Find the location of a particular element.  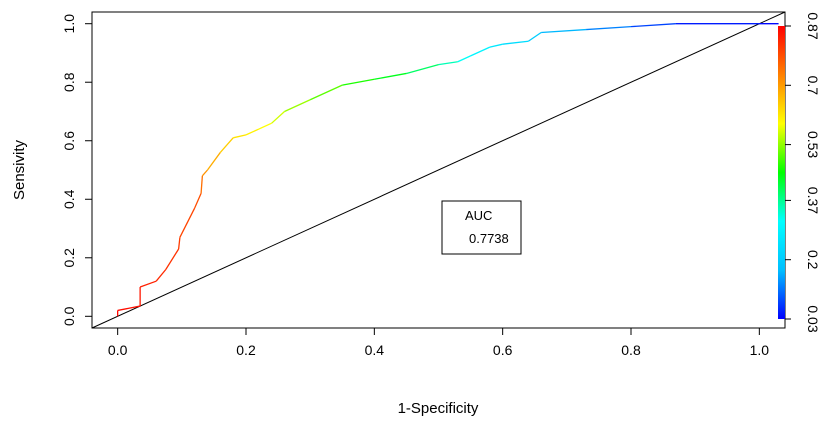

x-tick-label: 0.2 is located at coordinates (246, 350).